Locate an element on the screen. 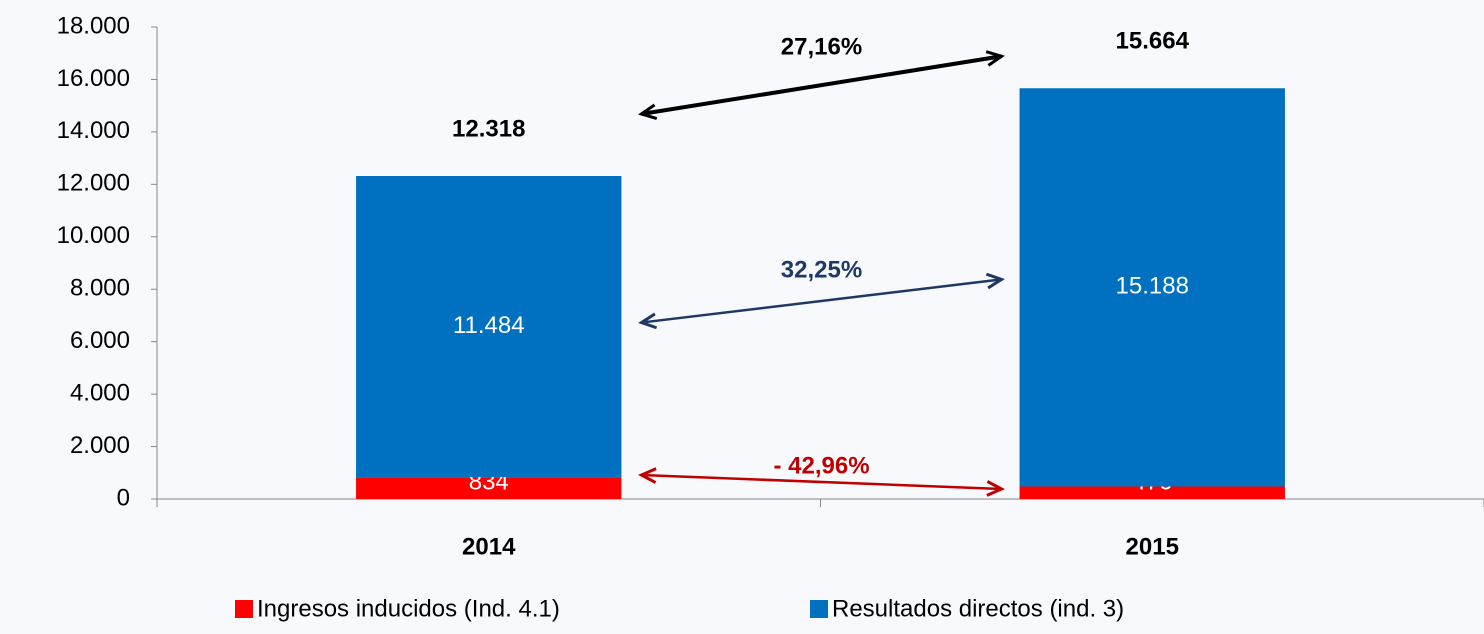 The image size is (1484, 634). y-tick-label: 8.000 is located at coordinates (100, 288).